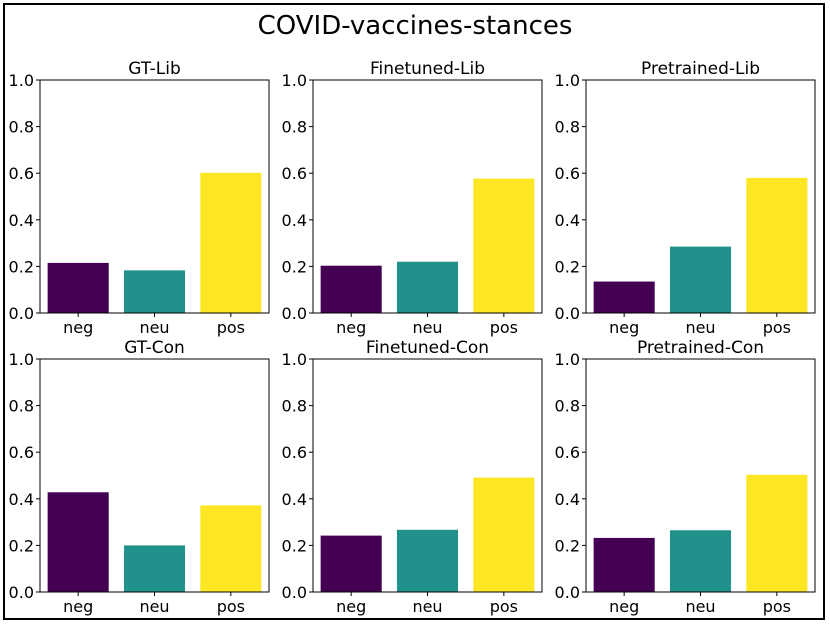 Image resolution: width=830 pixels, height=625 pixels. I want to click on panel-finetuned-lib: Finetuned-Lib 0.0 0.2 0.4 0.6 0.8 1.0 neg neu pos, so click(412, 198).